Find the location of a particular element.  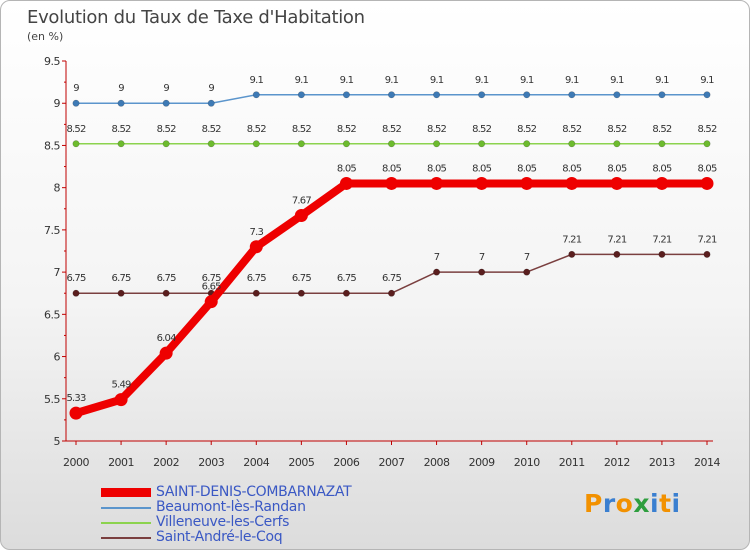

x-tick-label: 2007 is located at coordinates (392, 462).